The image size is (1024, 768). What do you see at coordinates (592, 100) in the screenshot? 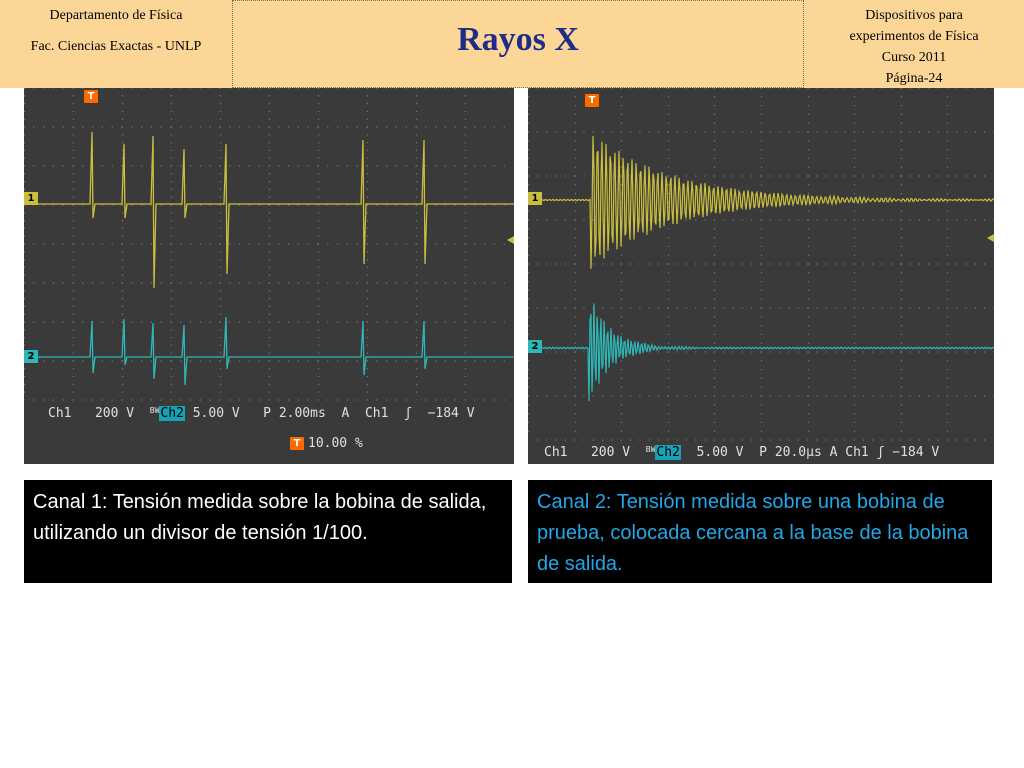
I see `scope-right-trigger-marker: T` at bounding box center [592, 100].